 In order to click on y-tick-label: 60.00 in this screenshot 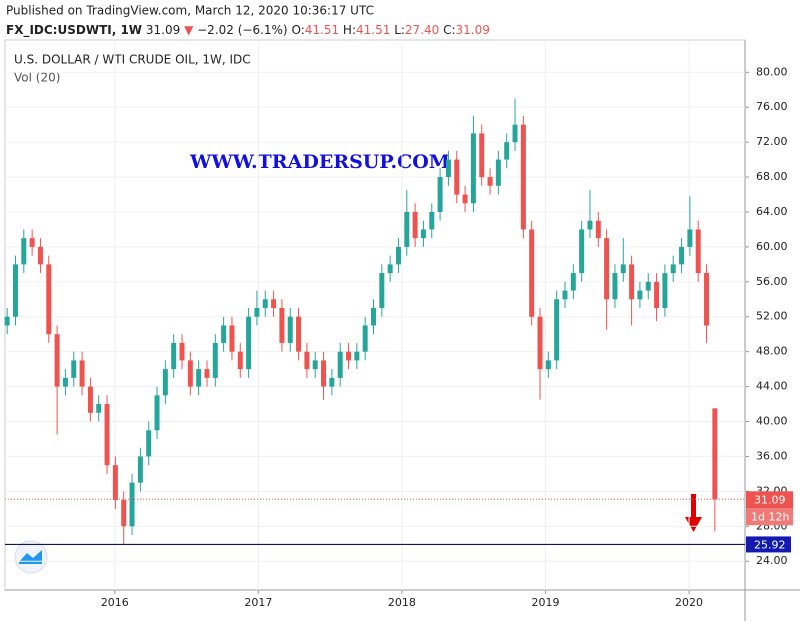, I will do `click(772, 246)`.